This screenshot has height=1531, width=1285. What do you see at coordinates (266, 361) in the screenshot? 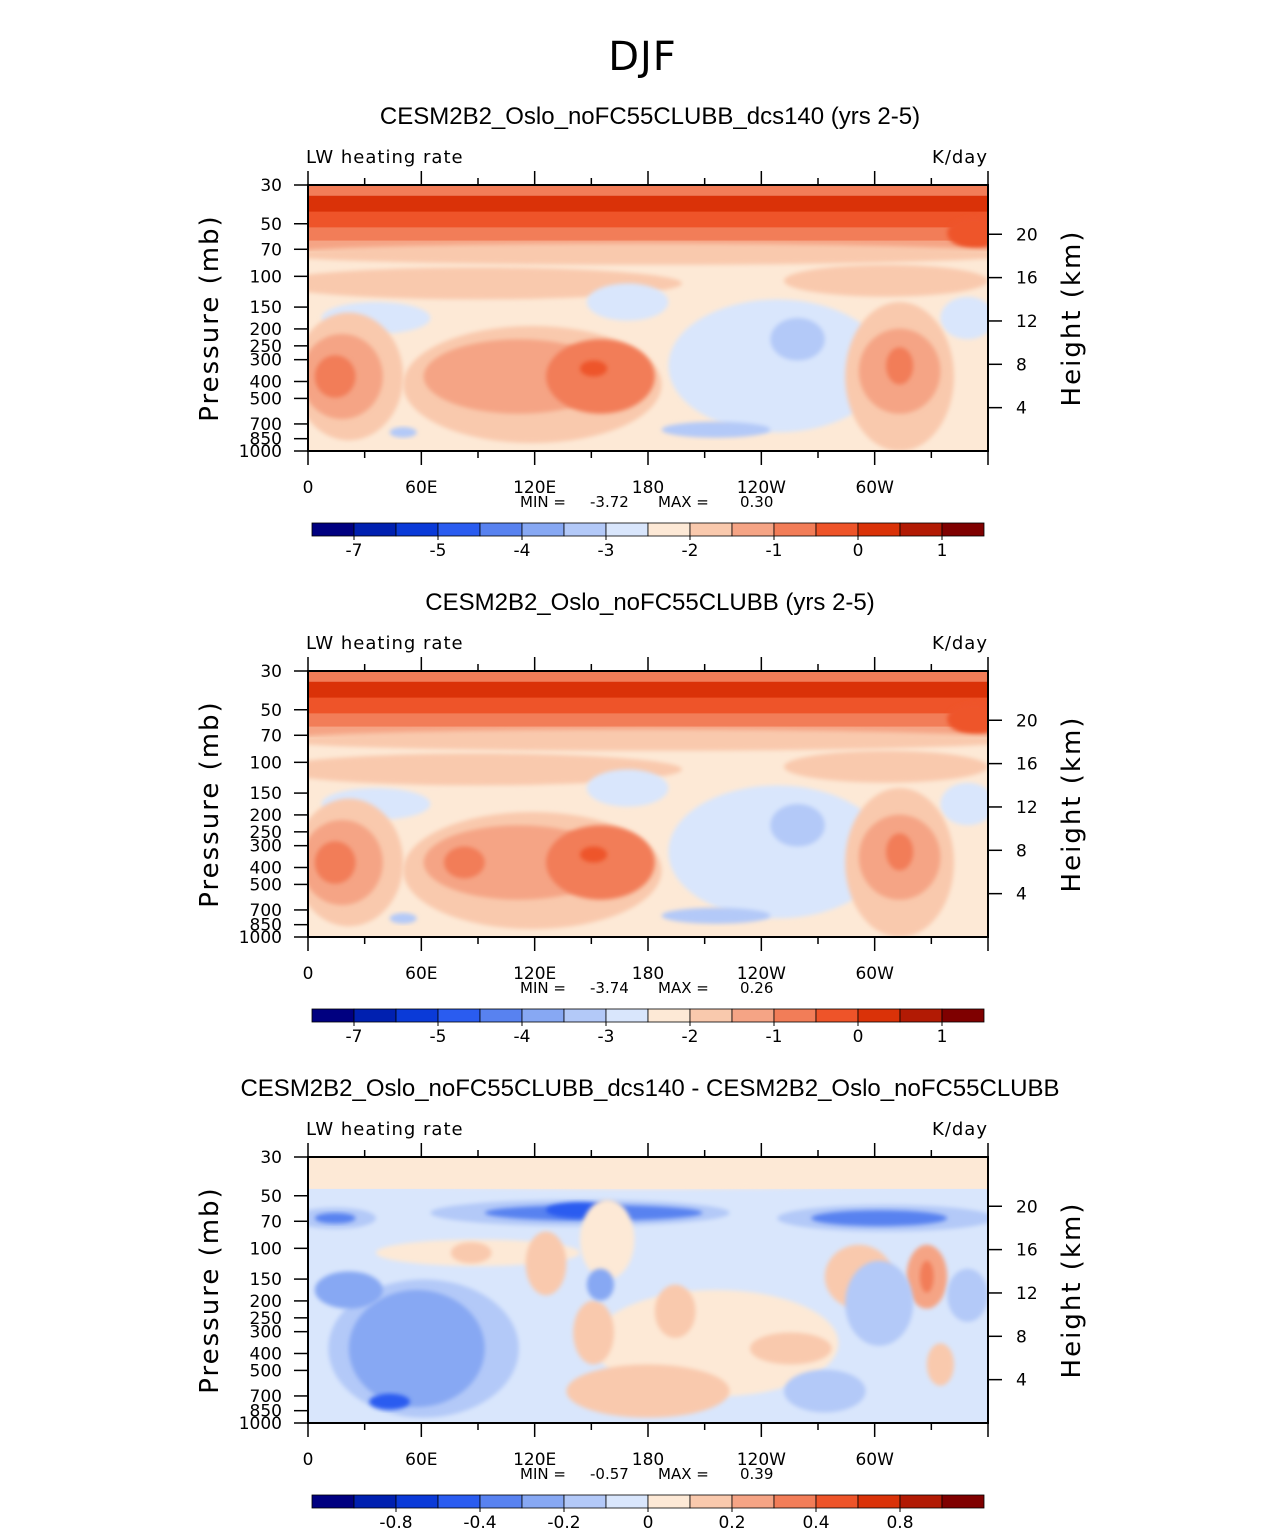
I see `y-tick-label: 300` at bounding box center [266, 361].